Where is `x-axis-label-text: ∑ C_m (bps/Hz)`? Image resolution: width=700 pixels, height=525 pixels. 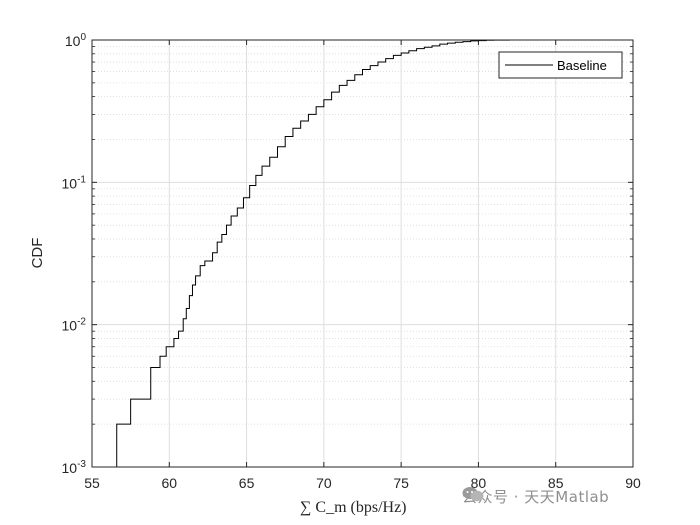
x-axis-label-text: ∑ C_m (bps/Hz) is located at coordinates (353, 507).